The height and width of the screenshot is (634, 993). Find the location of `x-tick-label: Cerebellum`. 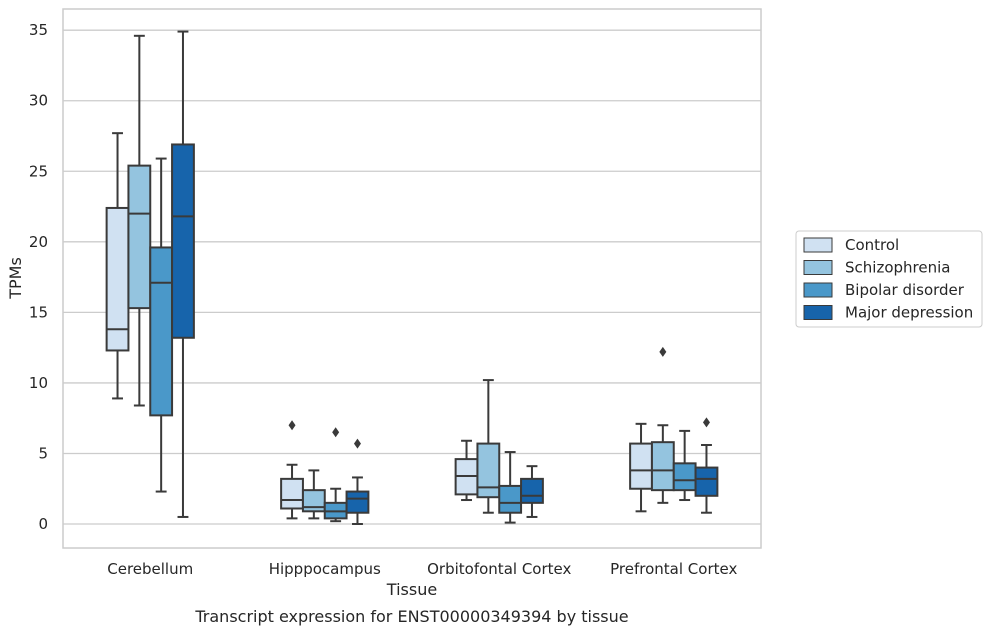

x-tick-label: Cerebellum is located at coordinates (150, 569).